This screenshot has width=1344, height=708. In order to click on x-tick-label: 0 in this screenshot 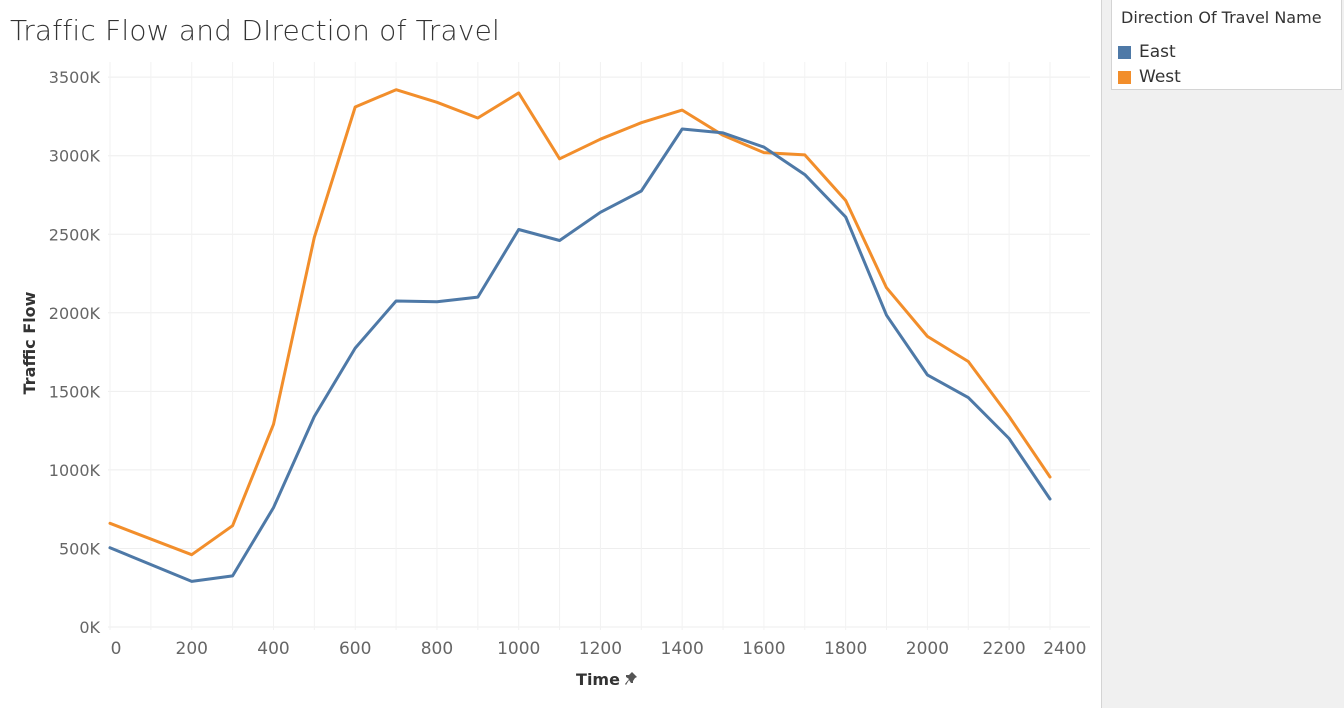, I will do `click(116, 649)`.